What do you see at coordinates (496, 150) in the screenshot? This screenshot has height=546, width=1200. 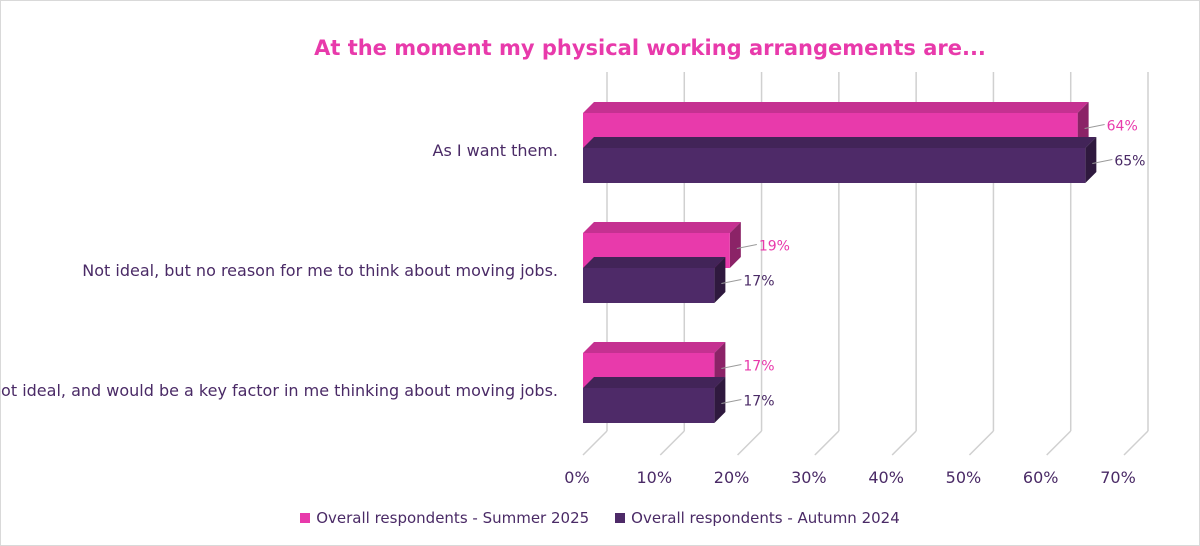 I see `category-label: As I want them.` at bounding box center [496, 150].